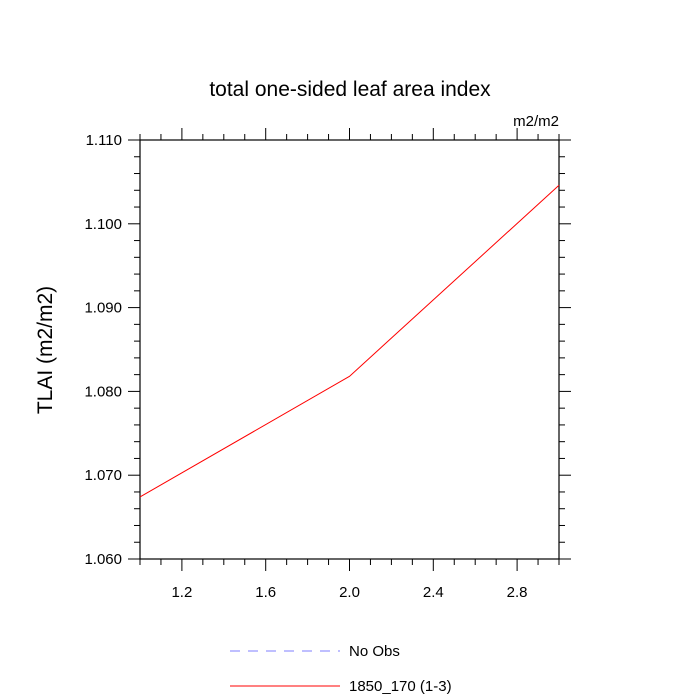 The image size is (700, 700). I want to click on x-tick-label: 2.8, so click(517, 592).